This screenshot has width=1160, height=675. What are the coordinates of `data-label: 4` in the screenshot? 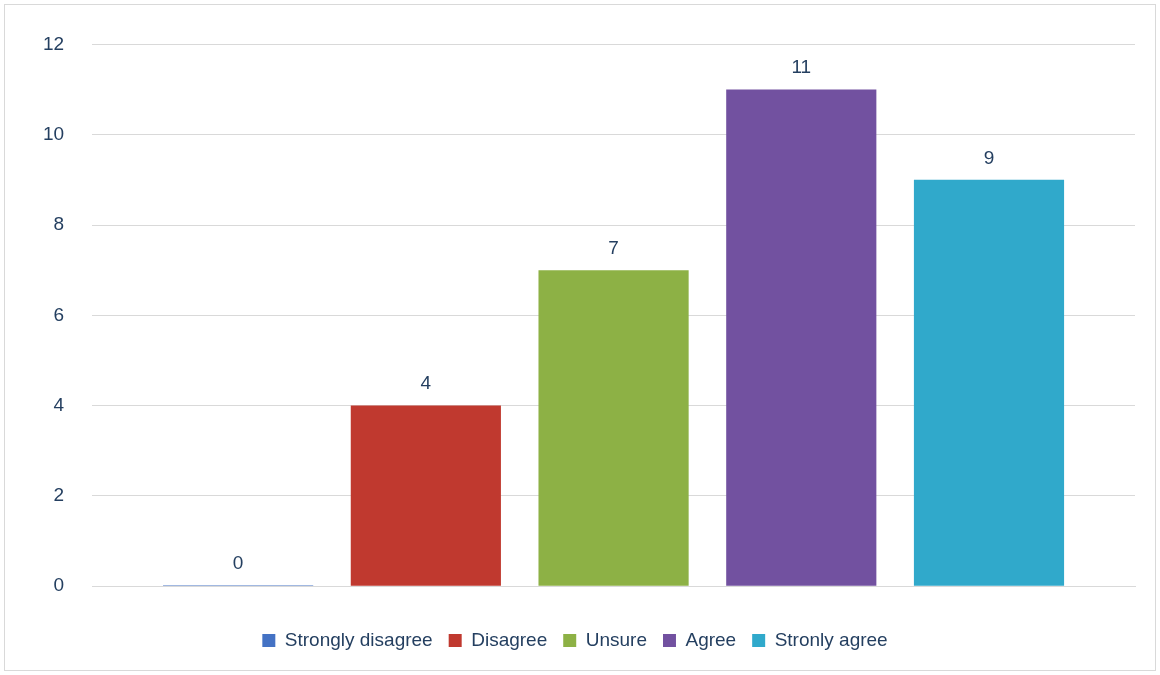 It's located at (426, 383).